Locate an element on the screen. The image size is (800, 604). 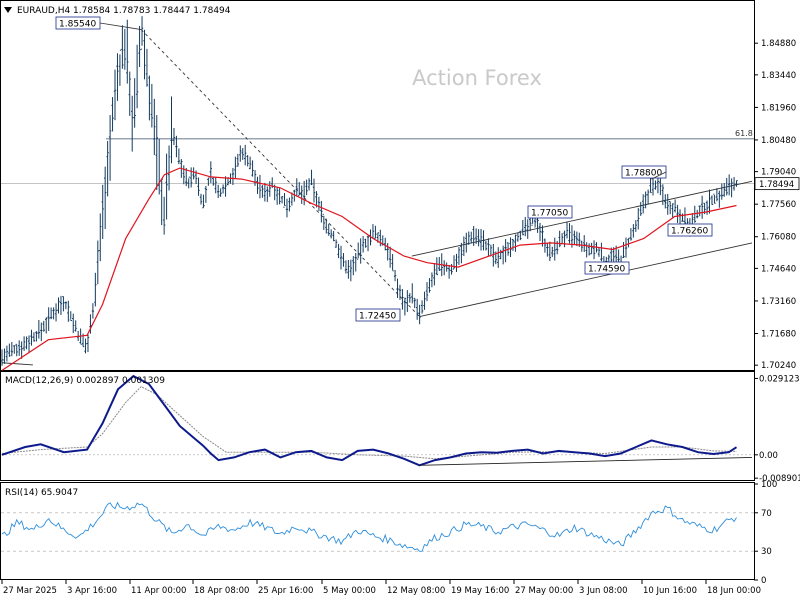
price-annotation-label: 1.85540 is located at coordinates (77, 25).